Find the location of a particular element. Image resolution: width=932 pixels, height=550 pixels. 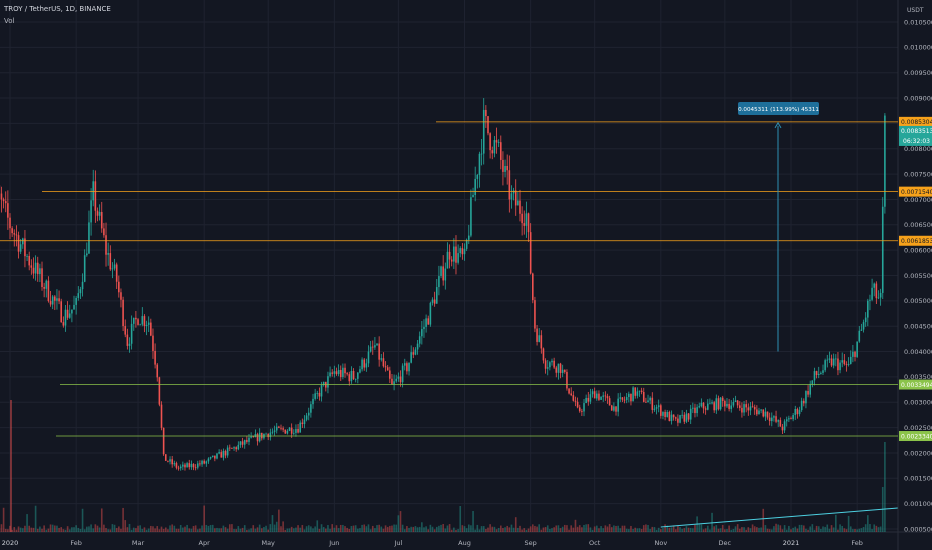

level-price-tag is located at coordinates (915, 191).